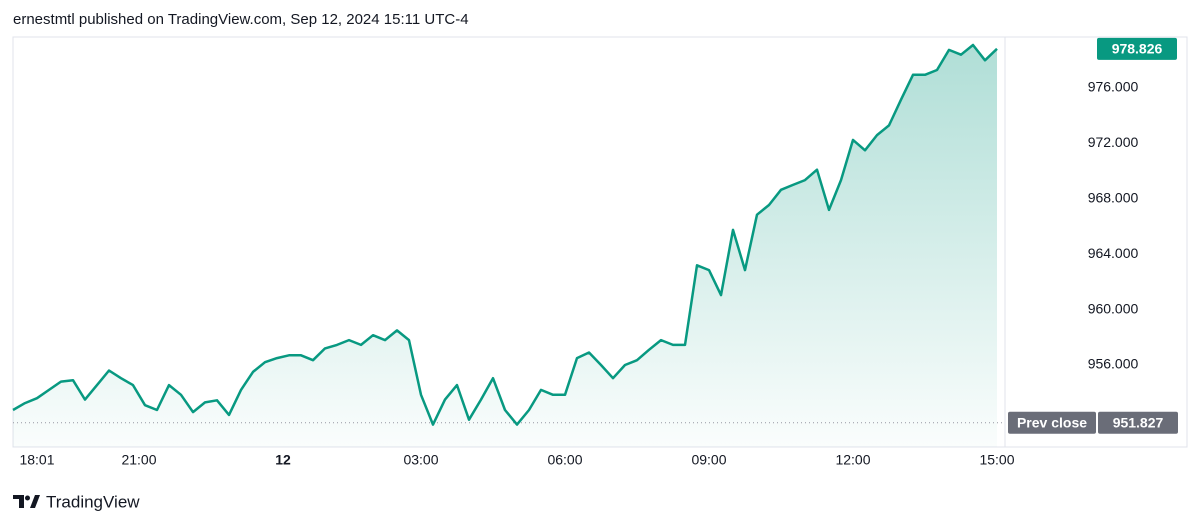 This screenshot has height=527, width=1200. I want to click on prev-close-value-tag, so click(1138, 422).